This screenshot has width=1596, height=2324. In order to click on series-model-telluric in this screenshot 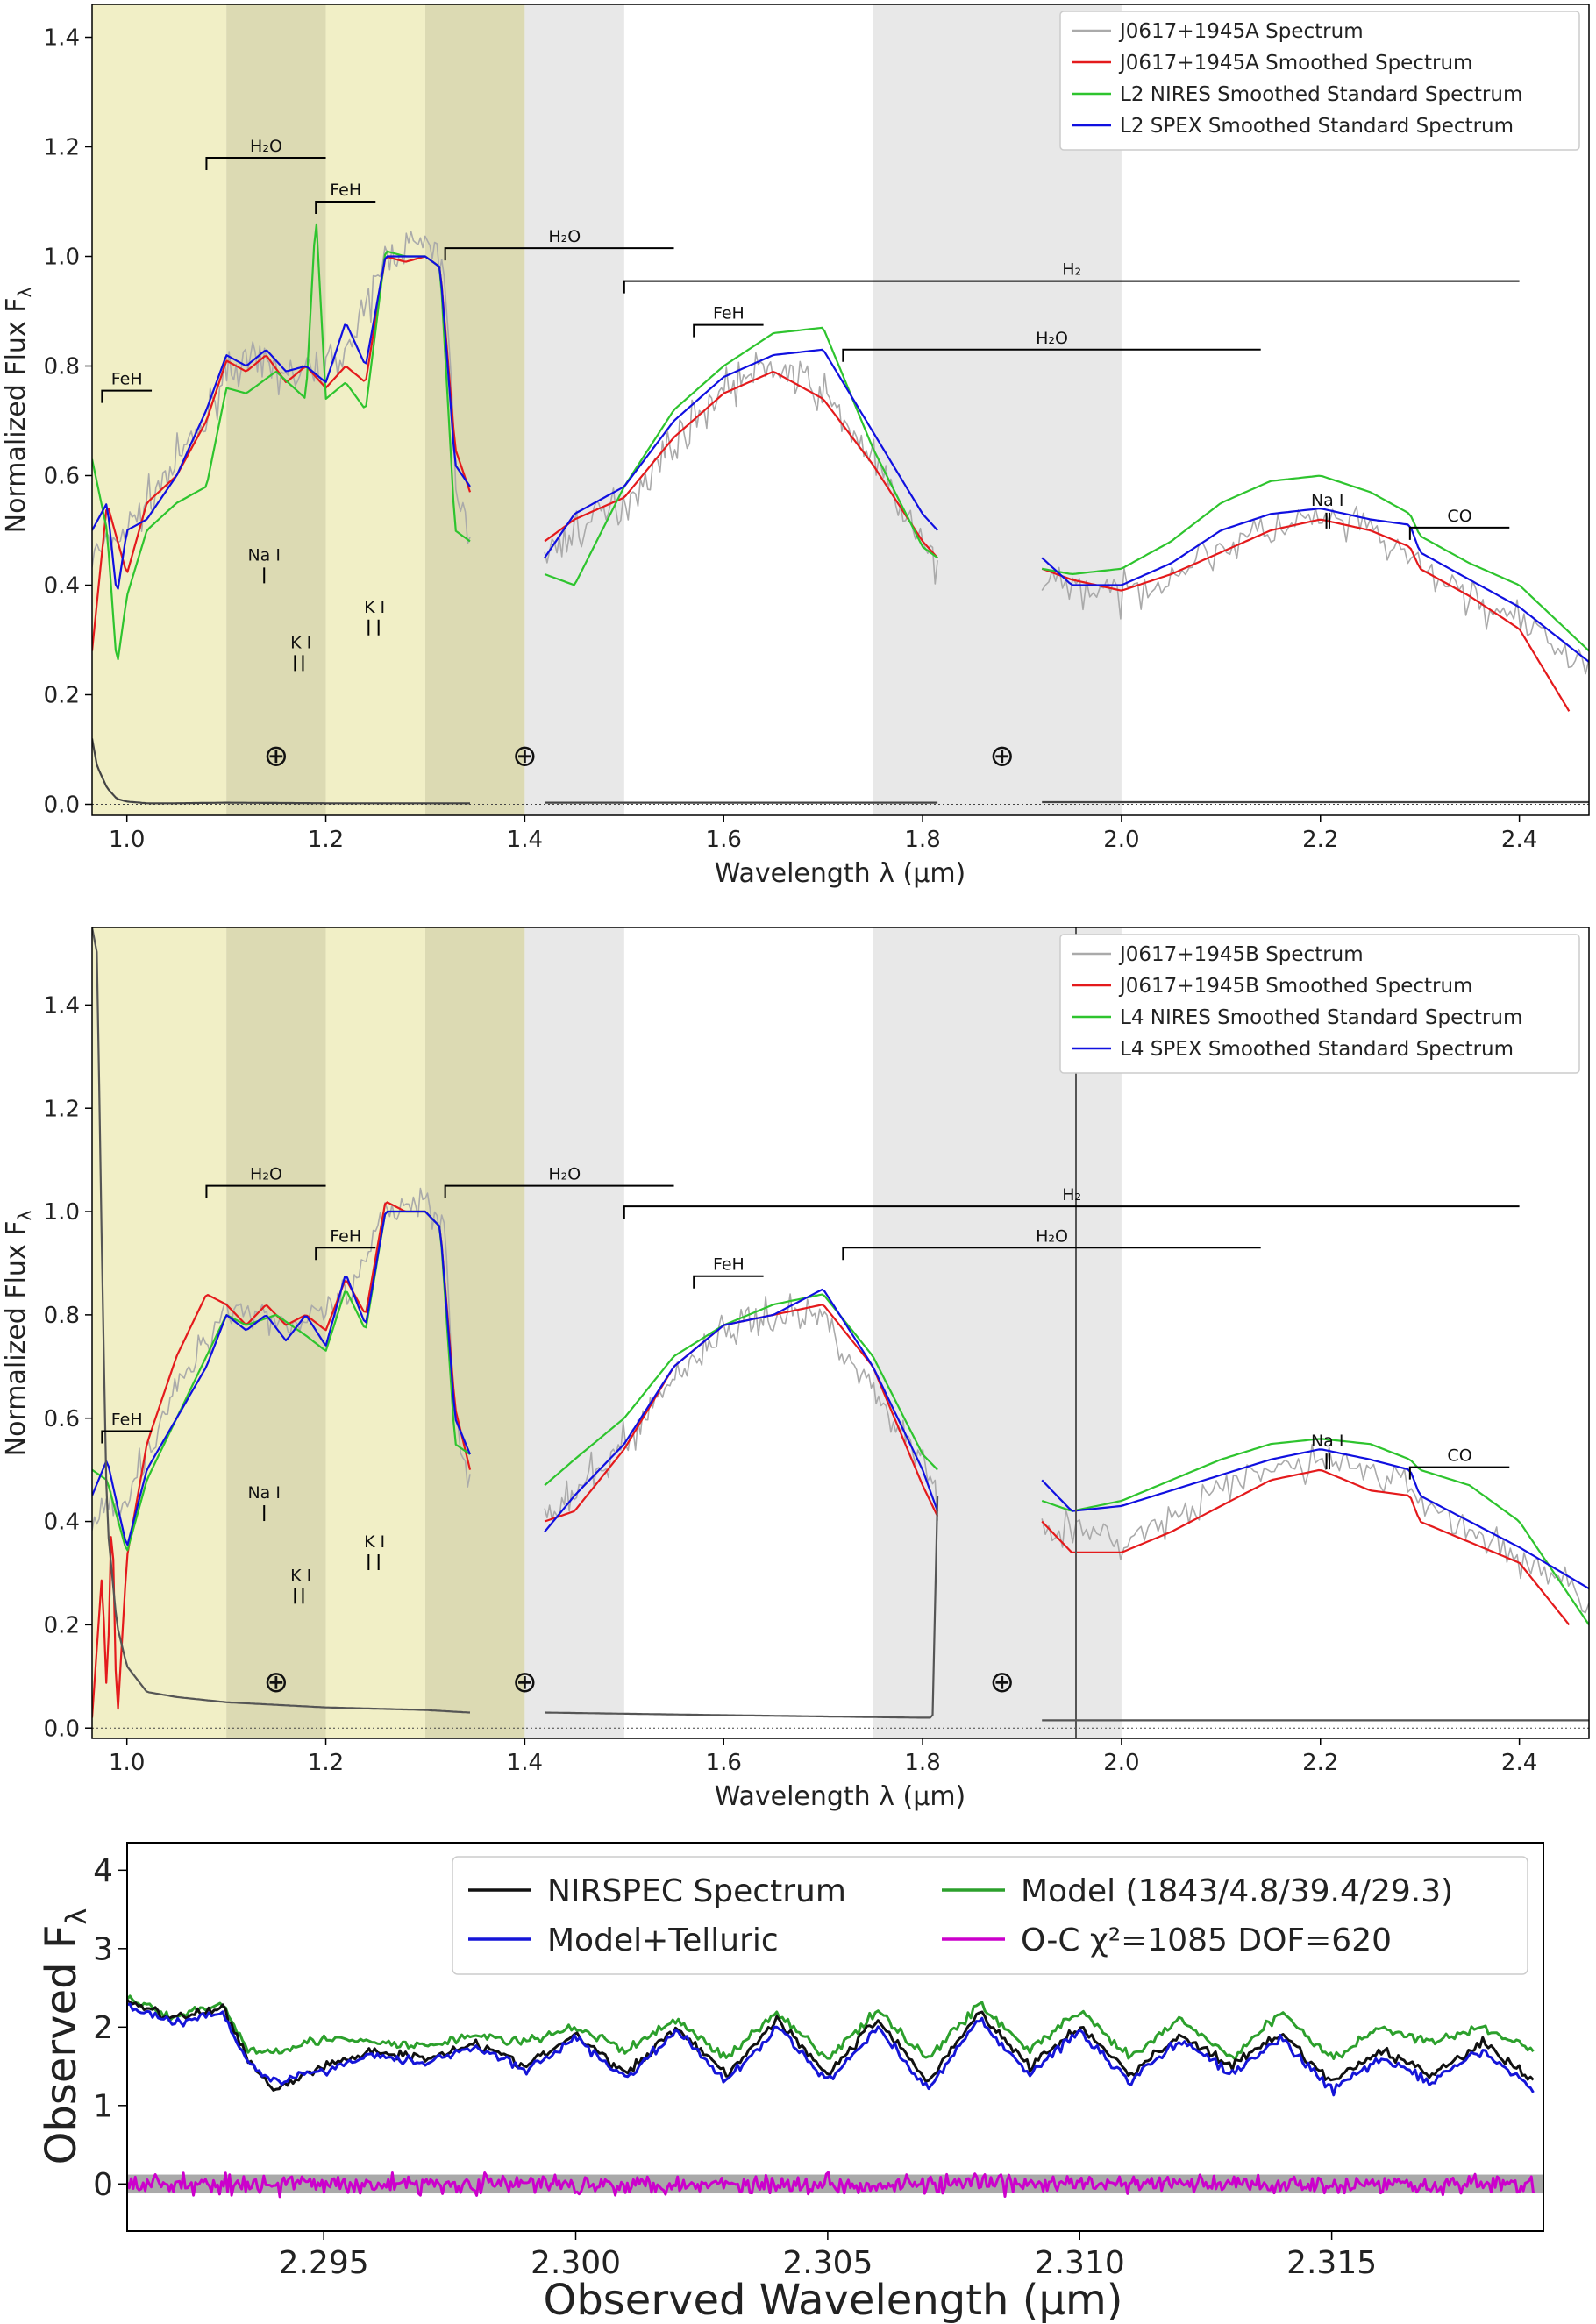, I will do `click(831, 2049)`.